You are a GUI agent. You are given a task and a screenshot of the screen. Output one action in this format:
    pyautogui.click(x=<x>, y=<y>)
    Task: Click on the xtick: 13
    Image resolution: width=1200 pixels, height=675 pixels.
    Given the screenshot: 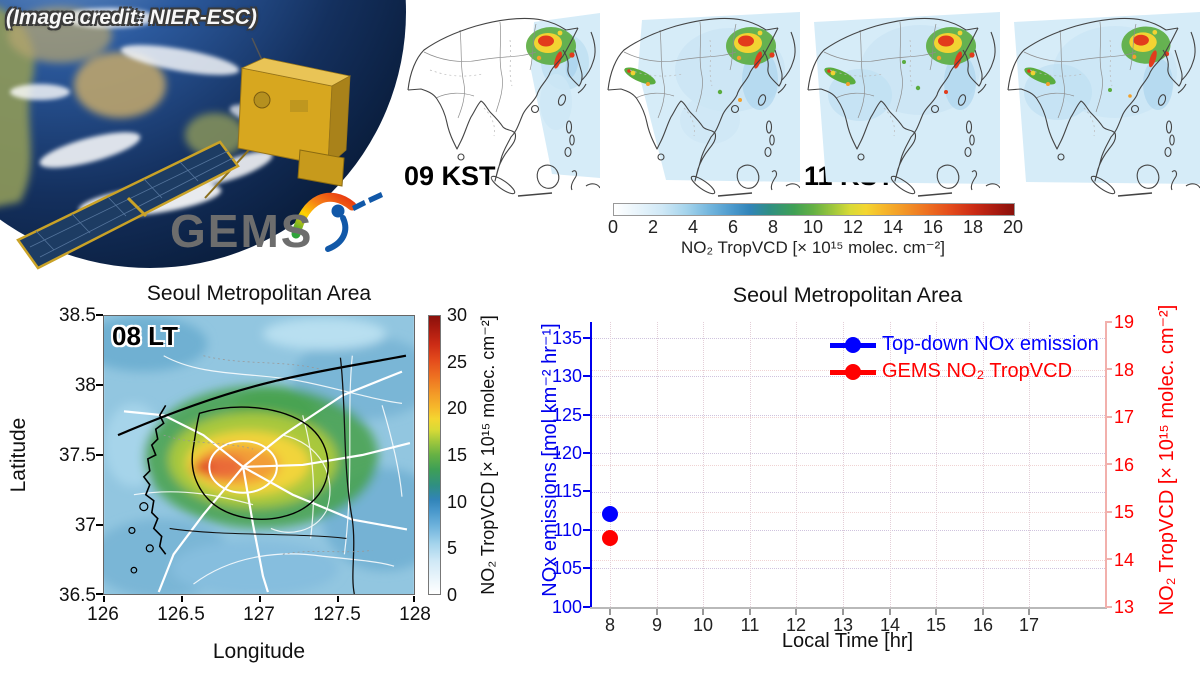 What is the action you would take?
    pyautogui.click(x=843, y=625)
    